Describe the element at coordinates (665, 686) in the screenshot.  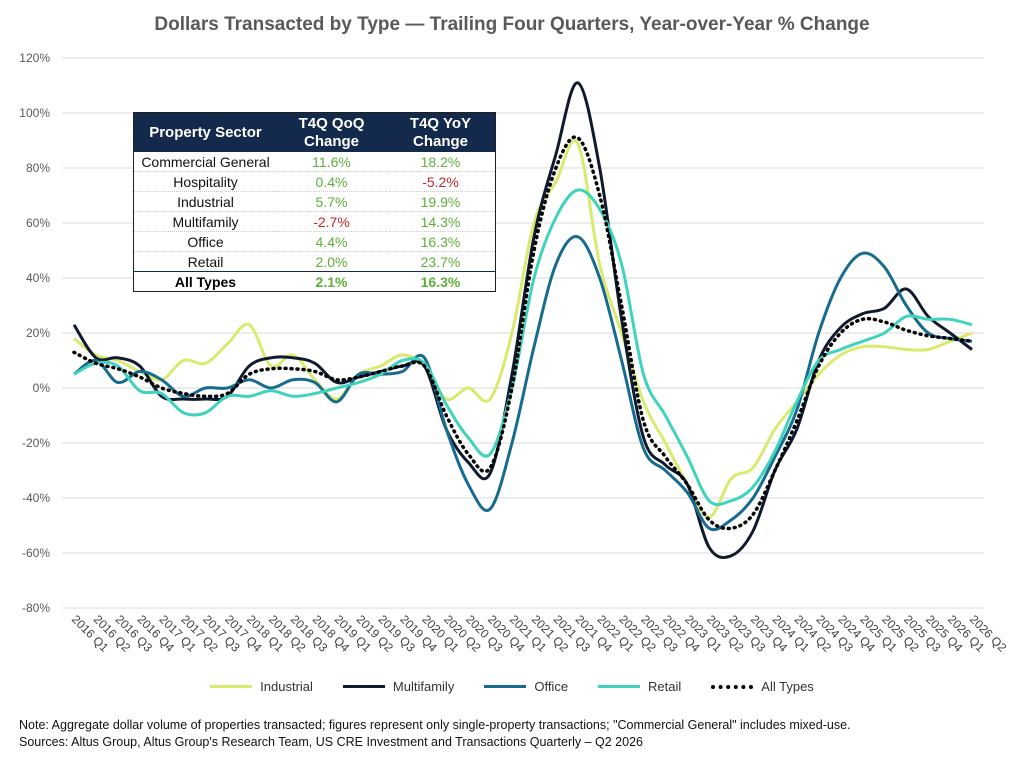
I see `legend-label: Retail` at that location.